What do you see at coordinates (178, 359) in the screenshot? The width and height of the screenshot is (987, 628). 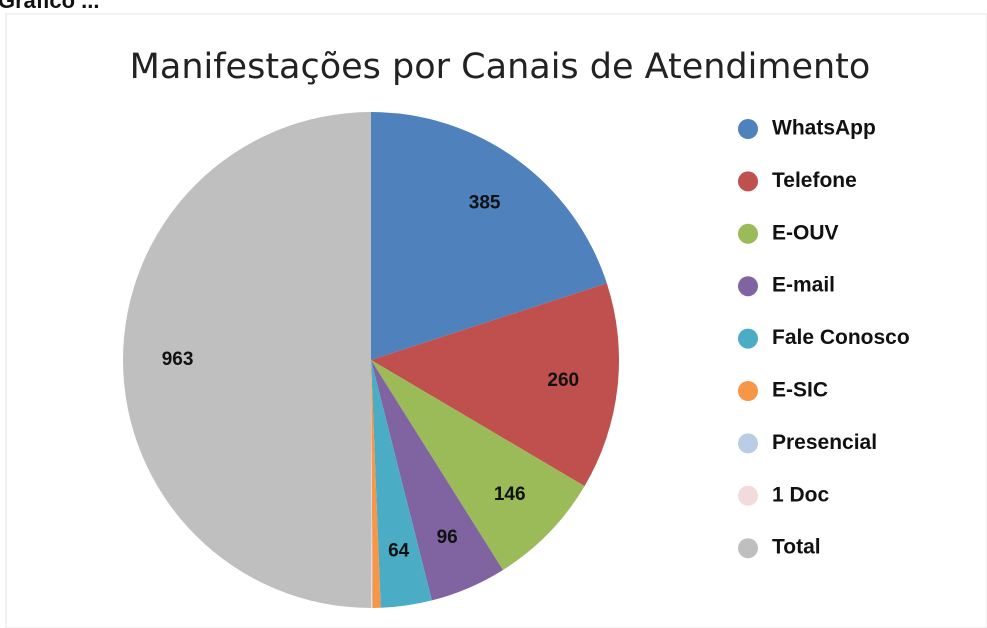 I see `data-label: 963` at bounding box center [178, 359].